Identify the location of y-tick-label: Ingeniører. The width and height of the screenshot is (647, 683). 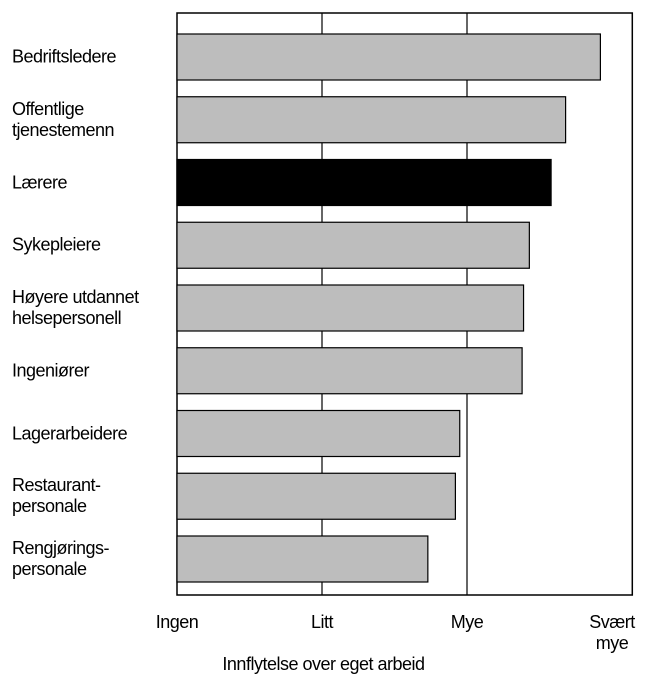
(51, 370).